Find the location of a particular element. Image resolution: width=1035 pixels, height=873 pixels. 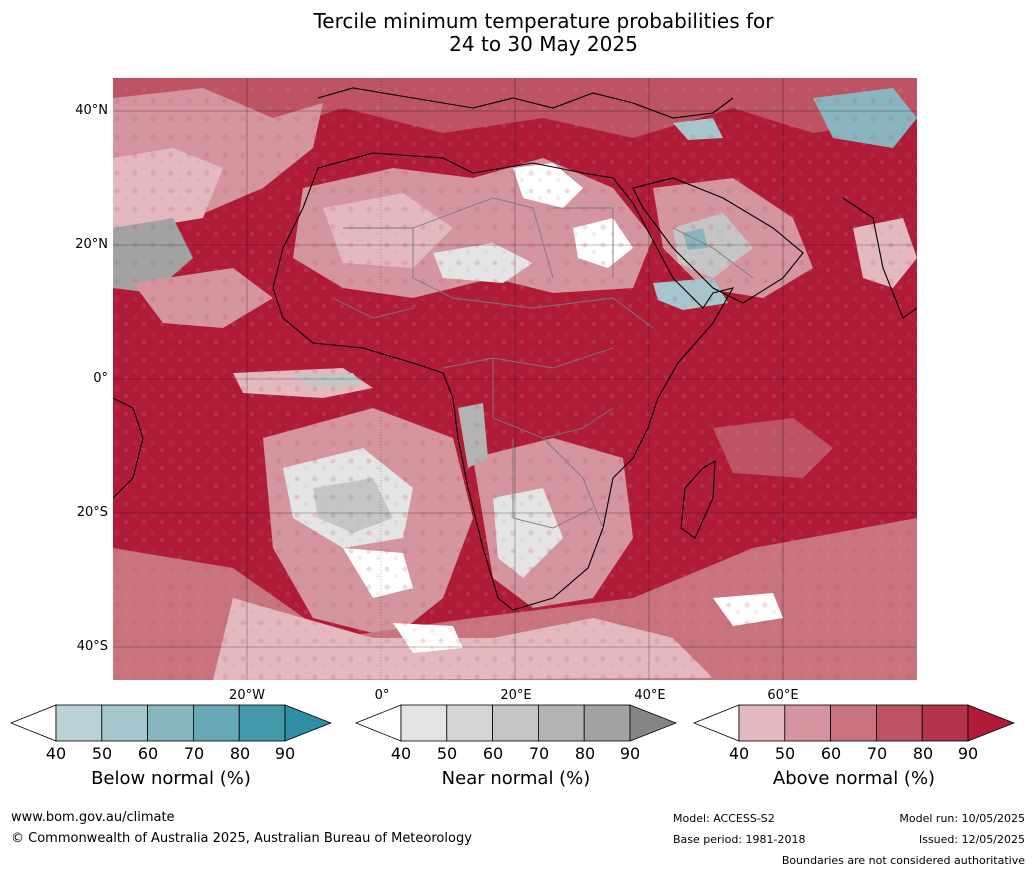

above-tick-60: 60 is located at coordinates (831, 753).